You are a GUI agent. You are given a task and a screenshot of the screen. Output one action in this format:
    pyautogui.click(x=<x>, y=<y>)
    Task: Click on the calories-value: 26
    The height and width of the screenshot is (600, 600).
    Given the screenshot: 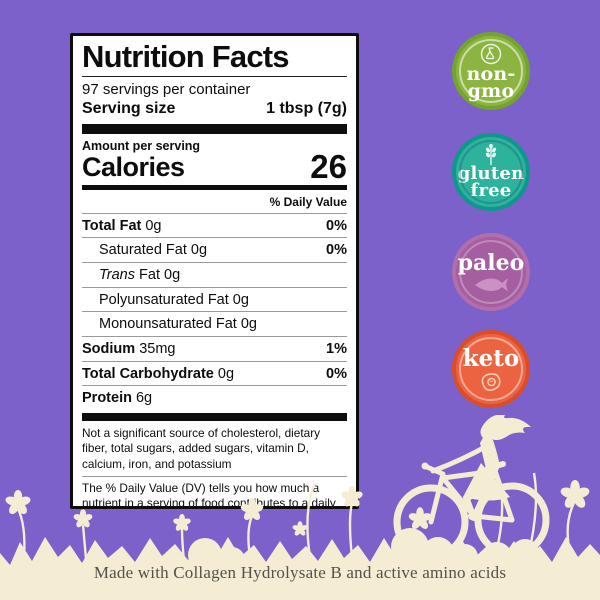 What is the action you would take?
    pyautogui.click(x=328, y=166)
    